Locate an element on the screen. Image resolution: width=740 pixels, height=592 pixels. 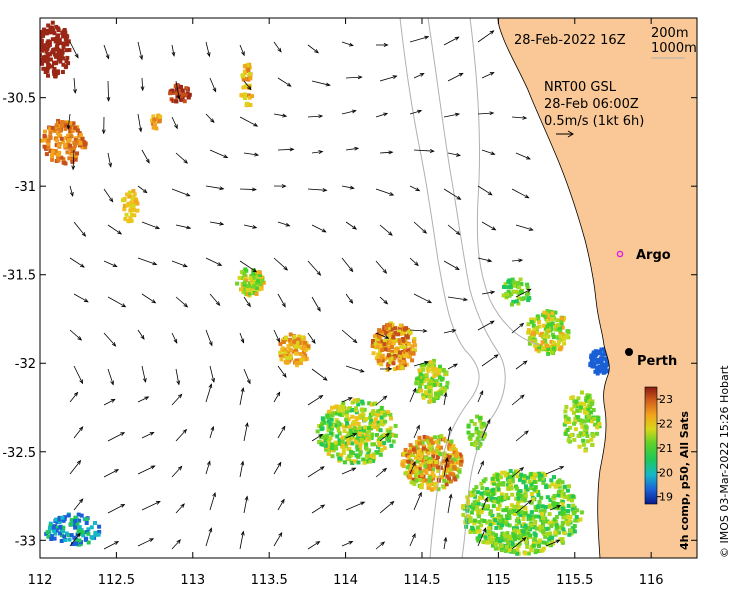
y-tick-label: -32 is located at coordinates (25, 364).